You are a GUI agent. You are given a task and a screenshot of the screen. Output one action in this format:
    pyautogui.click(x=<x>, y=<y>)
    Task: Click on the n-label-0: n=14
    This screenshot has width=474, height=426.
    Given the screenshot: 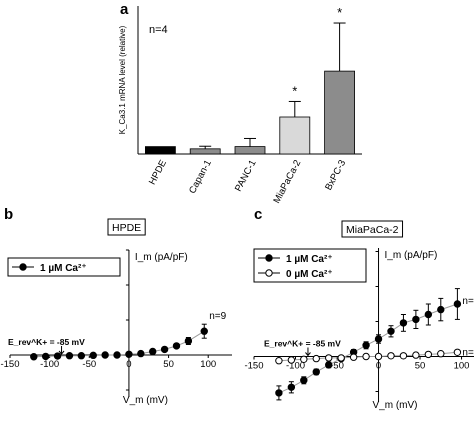 What is the action you would take?
    pyautogui.click(x=468, y=301)
    